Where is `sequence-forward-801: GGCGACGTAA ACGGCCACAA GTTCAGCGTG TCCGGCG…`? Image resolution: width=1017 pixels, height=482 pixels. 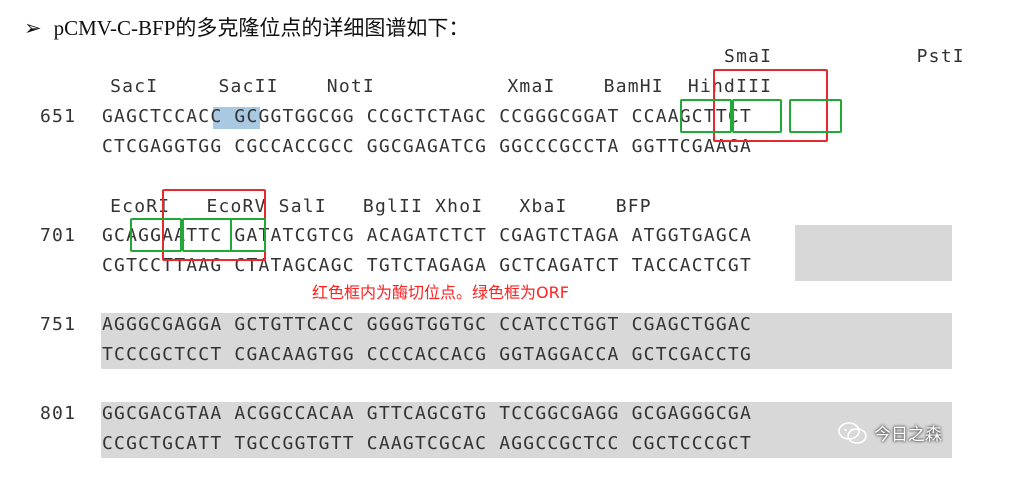 sequence-forward-801: GGCGACGTAA ACGGCCACAA GTTCAGCGTG TCCGGCG… is located at coordinates (427, 413).